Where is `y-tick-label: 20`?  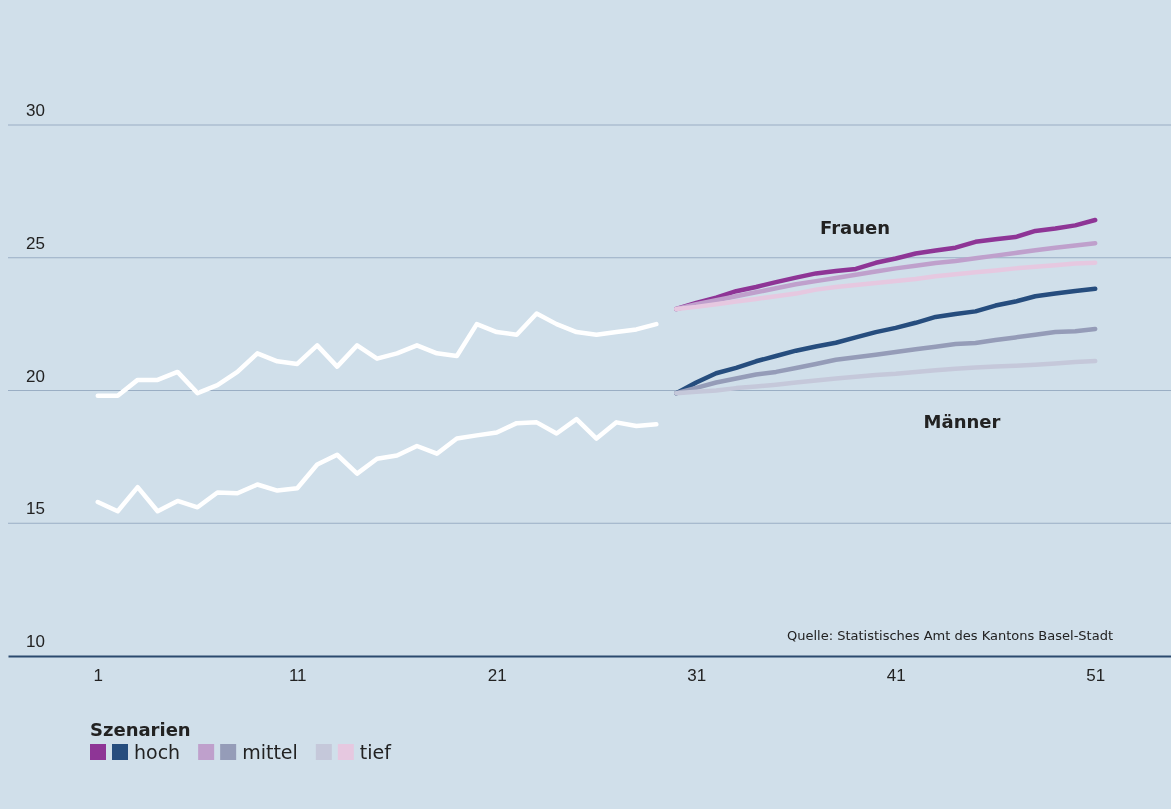 y-tick-label: 20 is located at coordinates (35, 376).